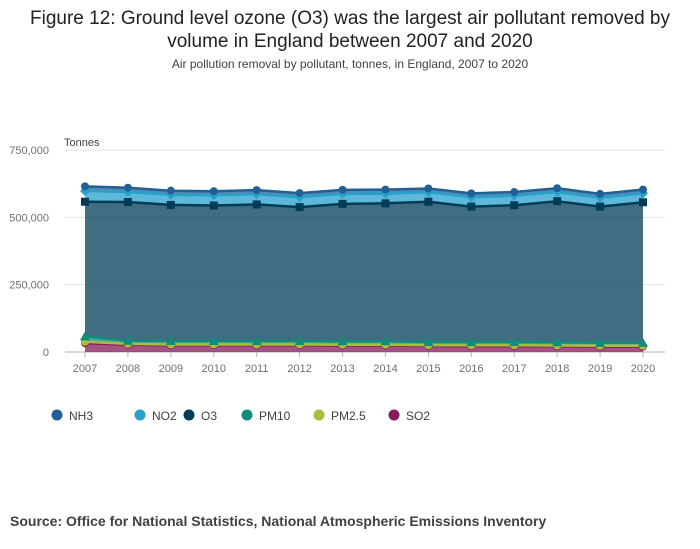 The image size is (700, 549). Describe the element at coordinates (299, 369) in the screenshot. I see `x-tick-label: 2012` at that location.